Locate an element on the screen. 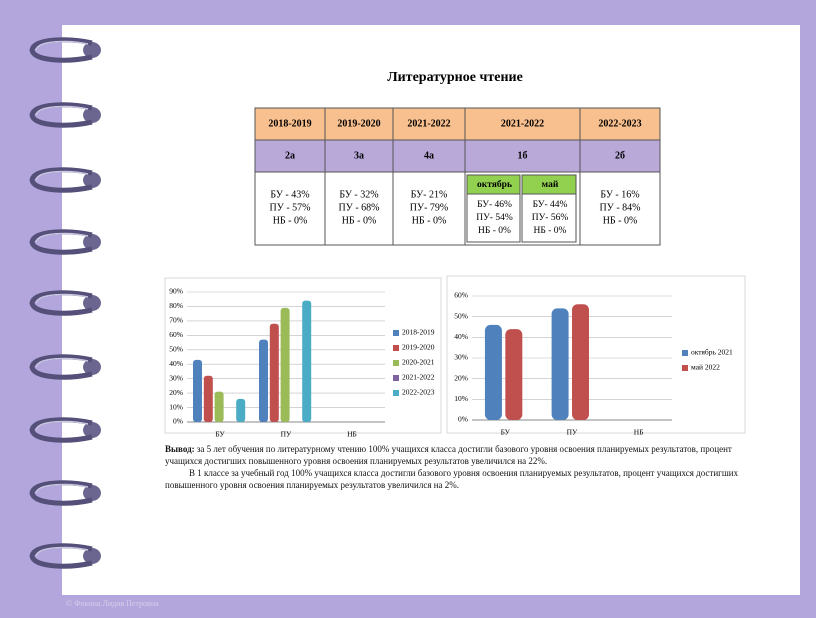 Image resolution: width=816 pixels, height=618 pixels. y-tick-label: 80% is located at coordinates (176, 305).